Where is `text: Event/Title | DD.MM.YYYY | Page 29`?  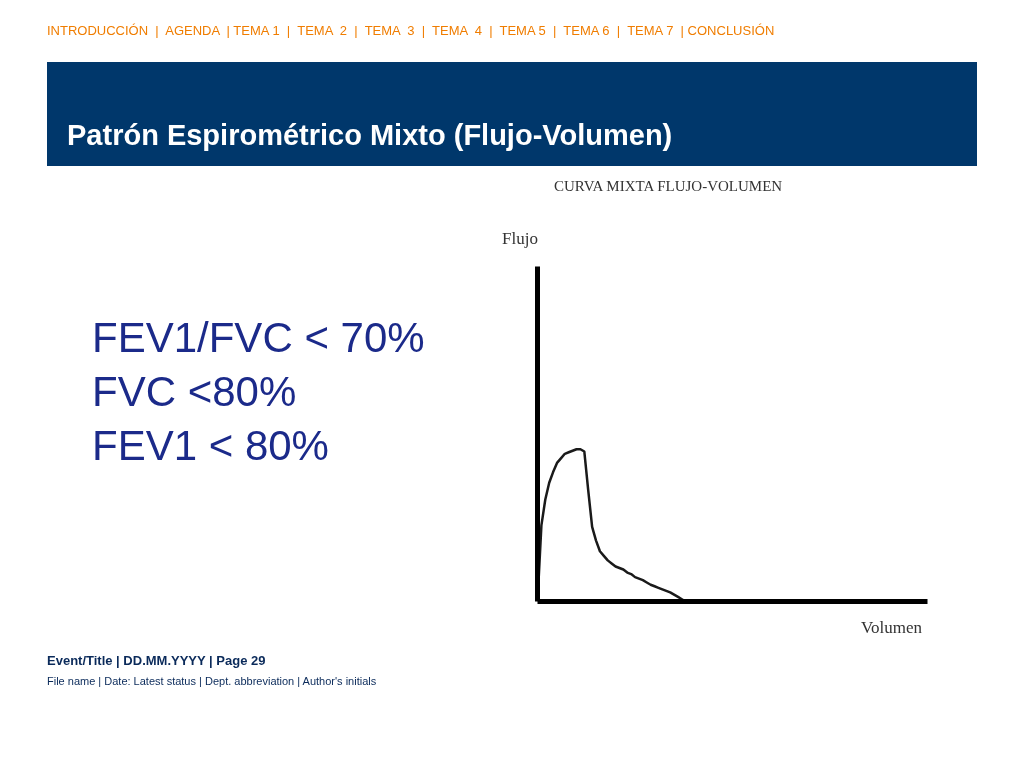 text: Event/Title | DD.MM.YYYY | Page 29 is located at coordinates (157, 661).